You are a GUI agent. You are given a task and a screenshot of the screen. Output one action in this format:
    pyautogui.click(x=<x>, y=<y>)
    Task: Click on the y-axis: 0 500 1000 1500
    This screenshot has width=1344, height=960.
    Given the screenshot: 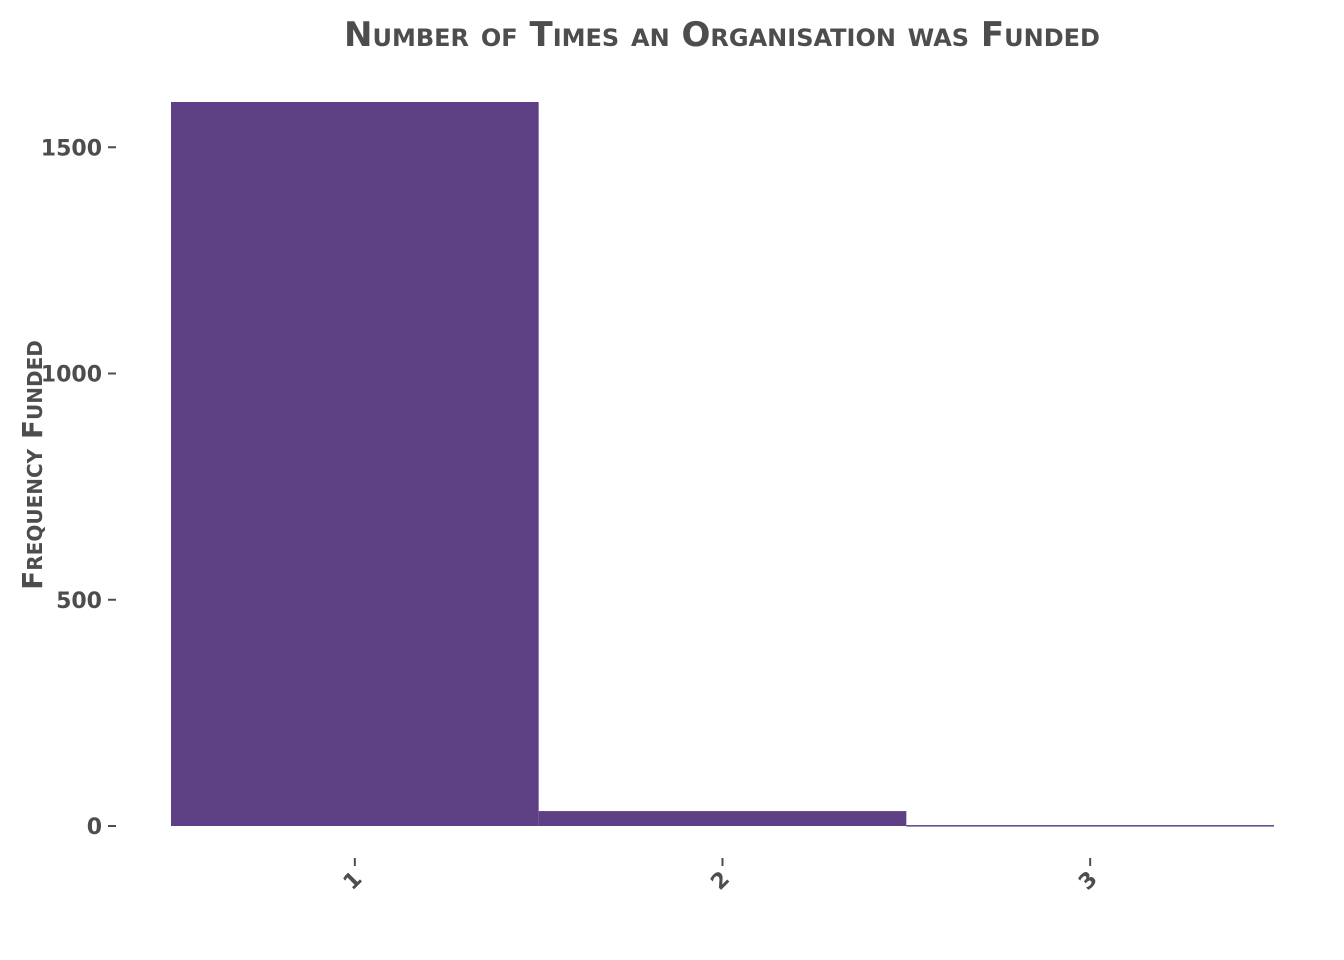 What is the action you would take?
    pyautogui.click(x=78, y=488)
    